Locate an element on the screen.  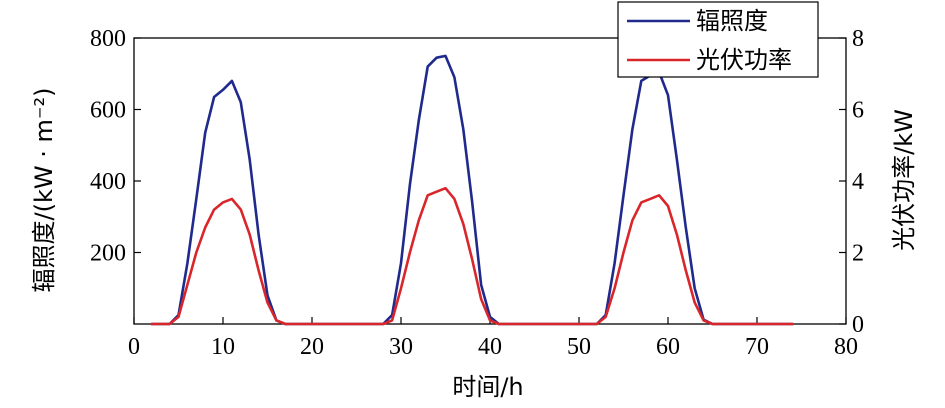
y-right-tick-label: 4 is located at coordinates (858, 182).